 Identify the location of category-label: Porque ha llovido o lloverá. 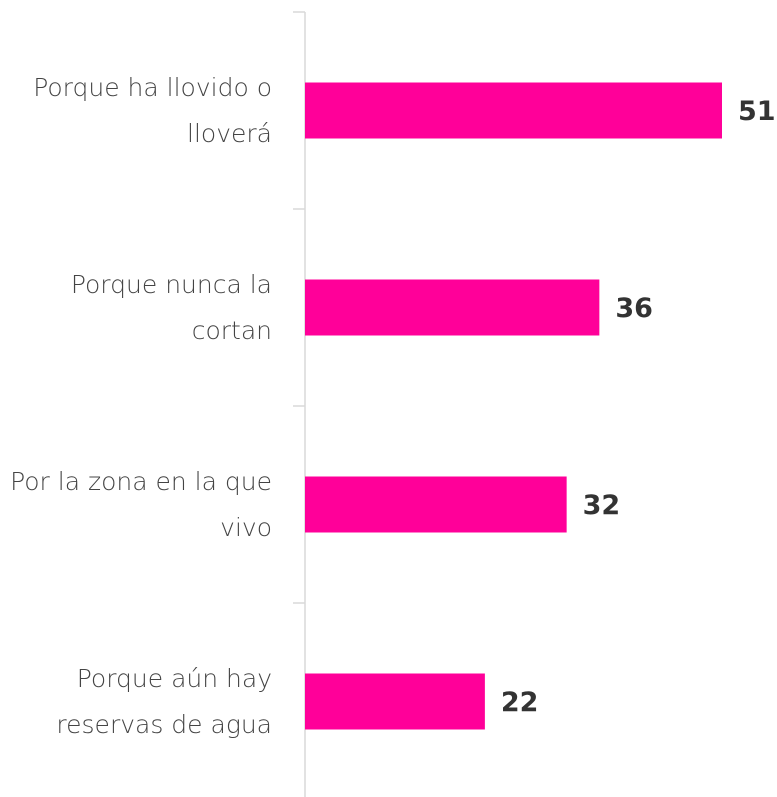
(136, 111).